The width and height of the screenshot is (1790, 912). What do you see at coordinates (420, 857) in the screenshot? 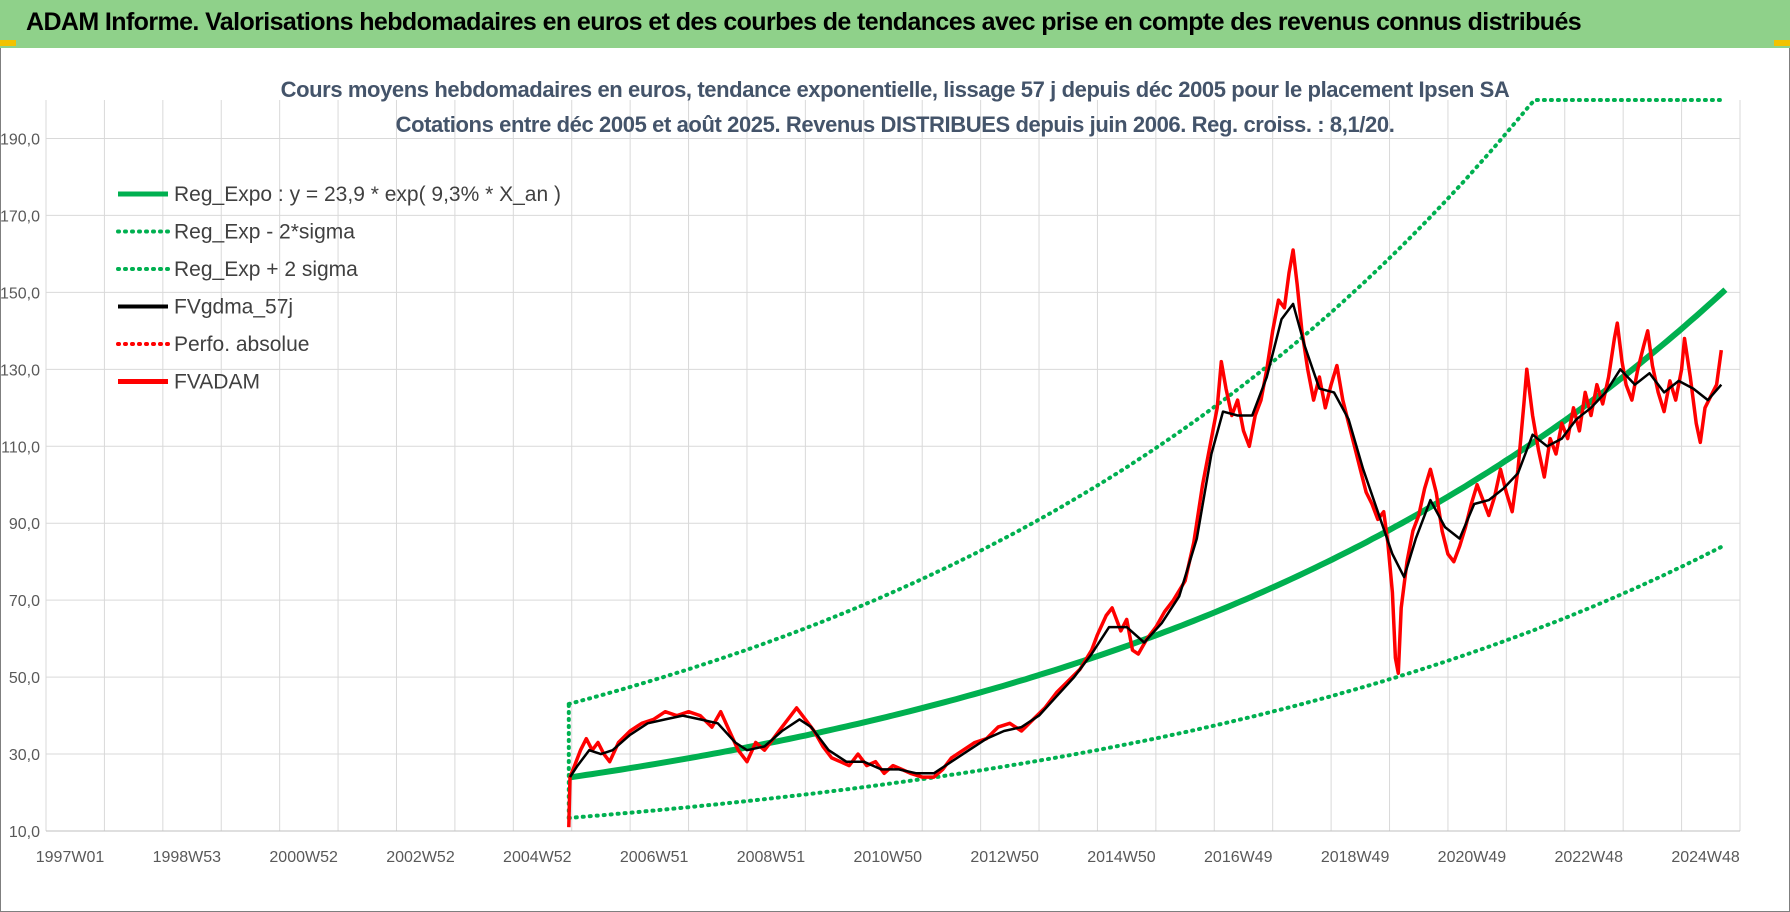
I see `x-tick-label: 2002W52` at bounding box center [420, 857].